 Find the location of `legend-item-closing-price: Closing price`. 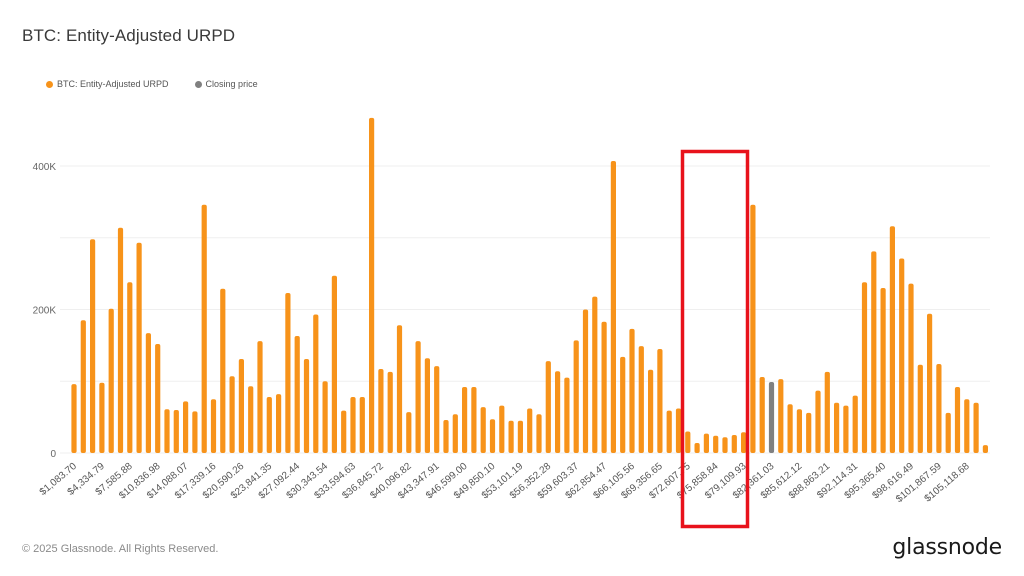

legend-item-closing-price: Closing price is located at coordinates (226, 84).